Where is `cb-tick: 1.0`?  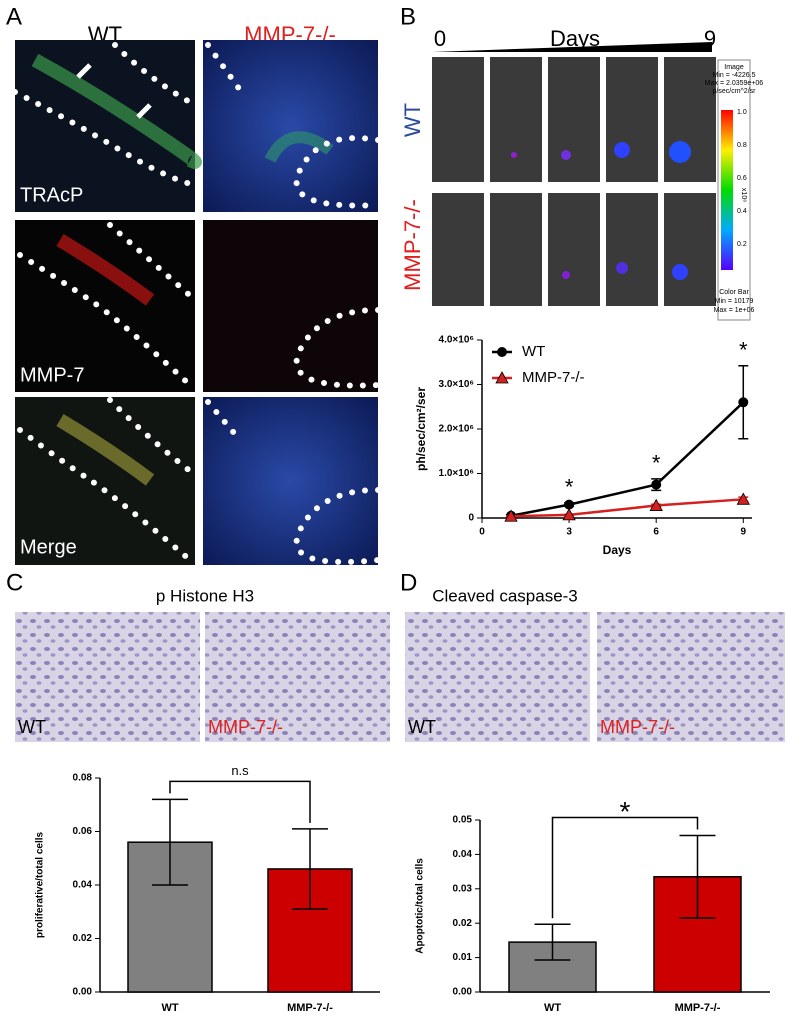
cb-tick: 1.0 is located at coordinates (742, 112).